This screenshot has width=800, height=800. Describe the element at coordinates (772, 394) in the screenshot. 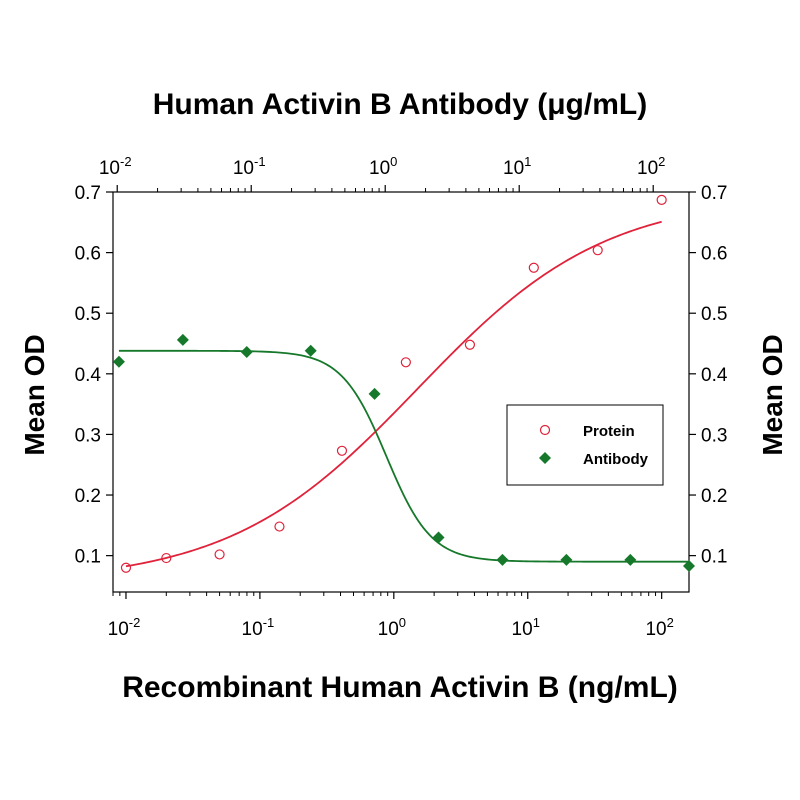

I see `right-y-axis-title: Mean OD` at that location.